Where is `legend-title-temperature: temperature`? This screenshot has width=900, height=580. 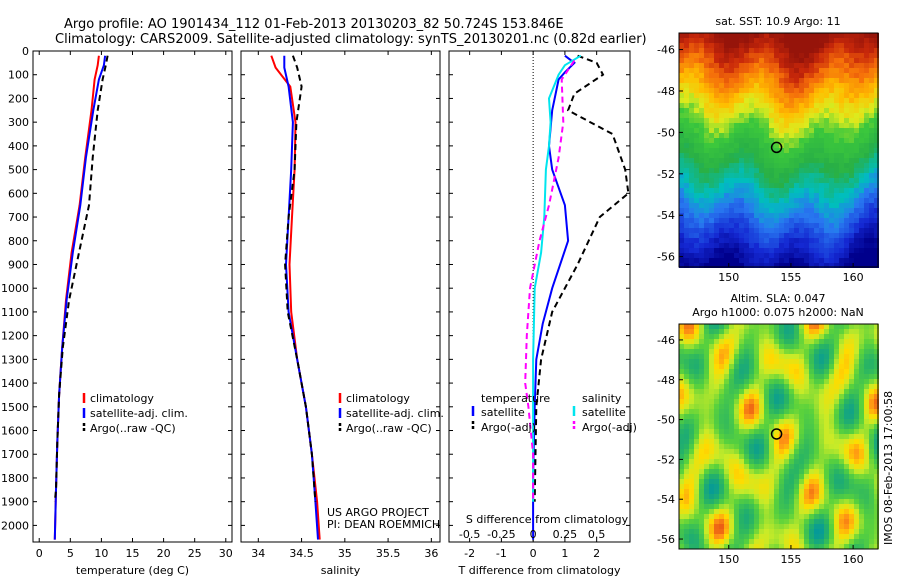
legend-title-temperature: temperature is located at coordinates (515, 398).